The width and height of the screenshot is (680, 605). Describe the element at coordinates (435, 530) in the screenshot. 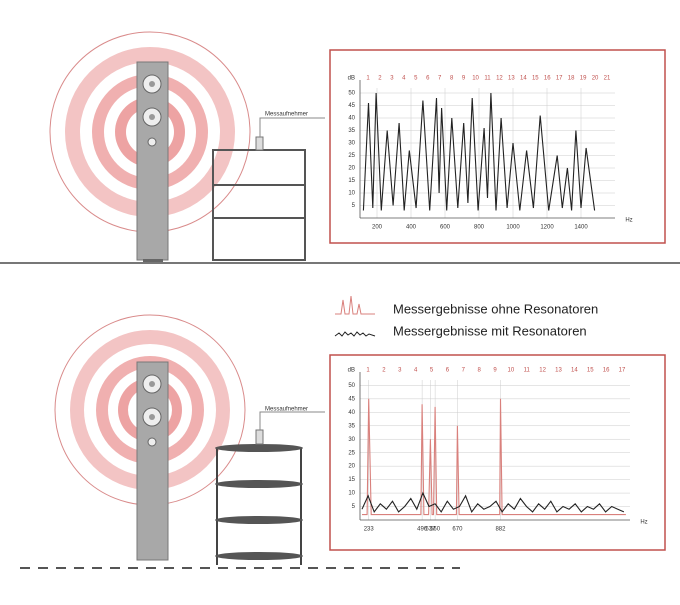

I see `x-tick-label: 560` at that location.